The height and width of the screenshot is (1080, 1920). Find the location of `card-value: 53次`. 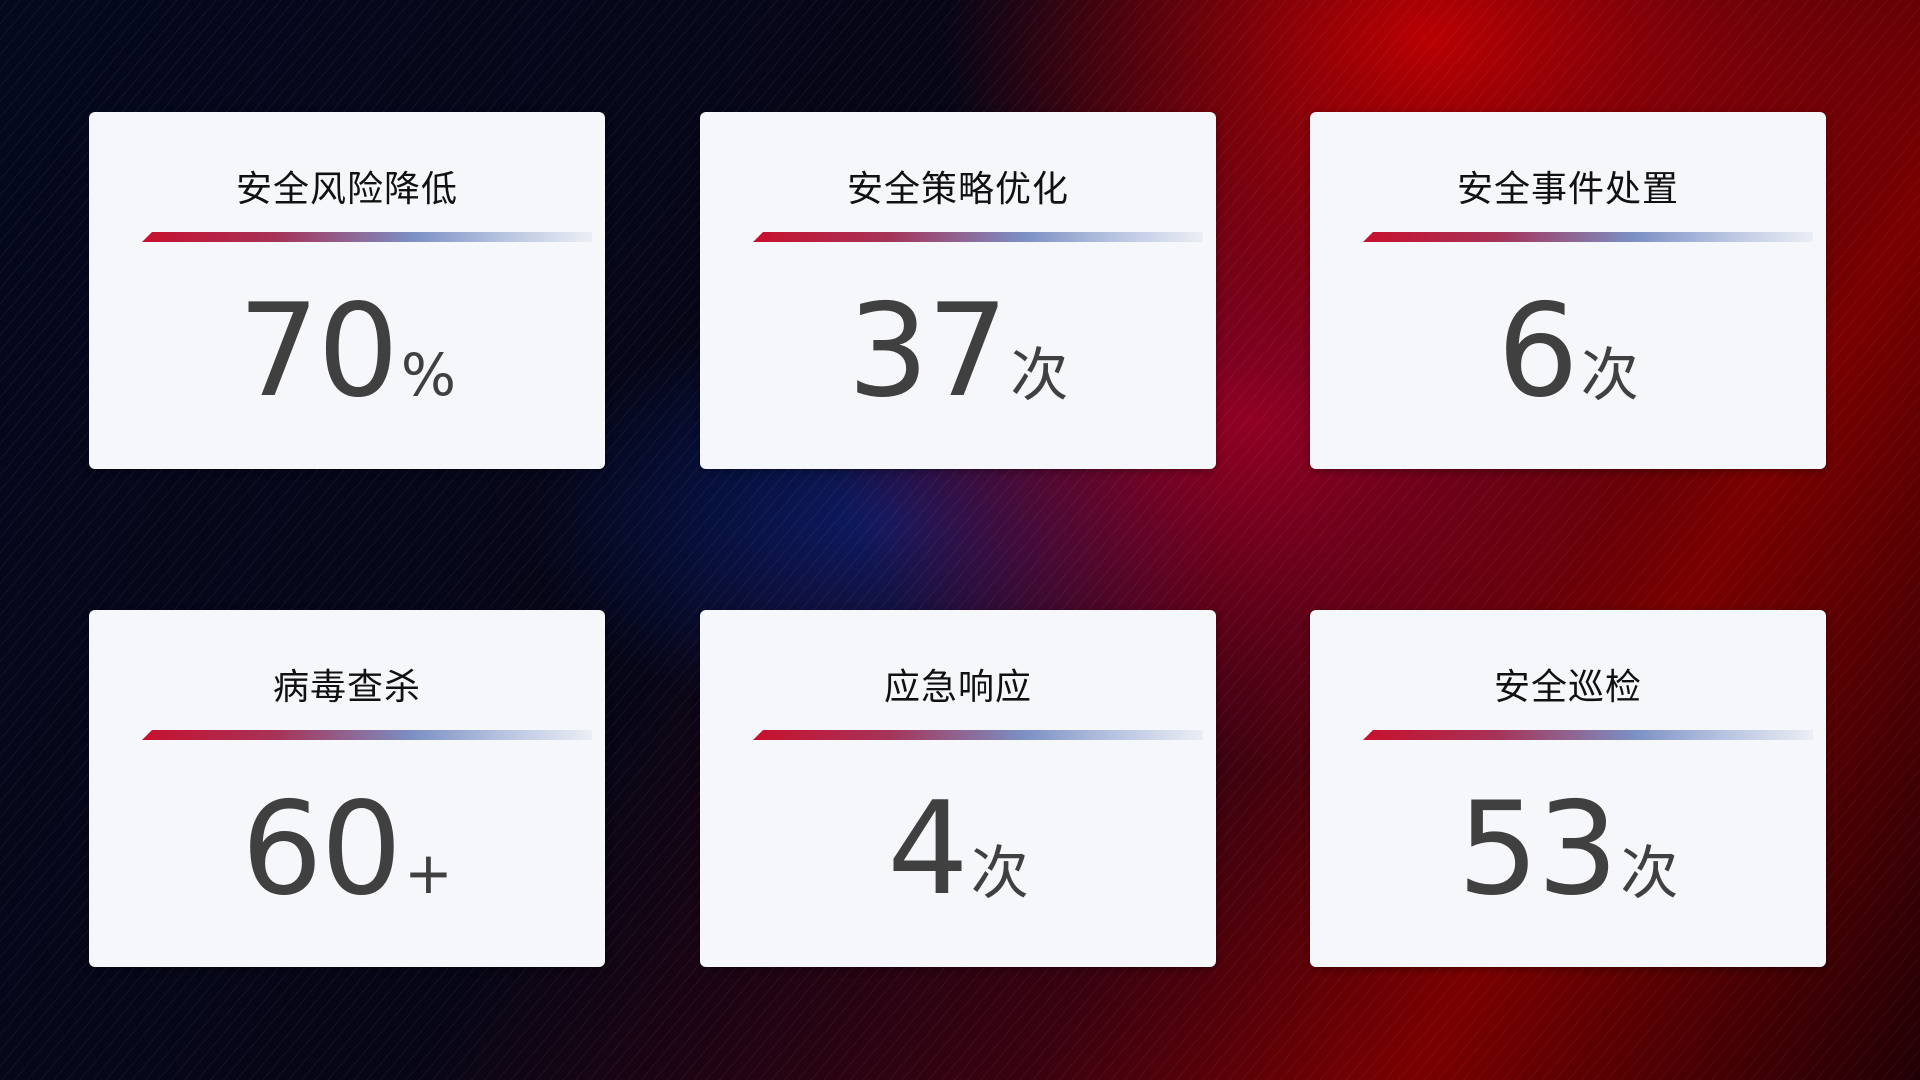

card-value: 53次 is located at coordinates (1568, 849).